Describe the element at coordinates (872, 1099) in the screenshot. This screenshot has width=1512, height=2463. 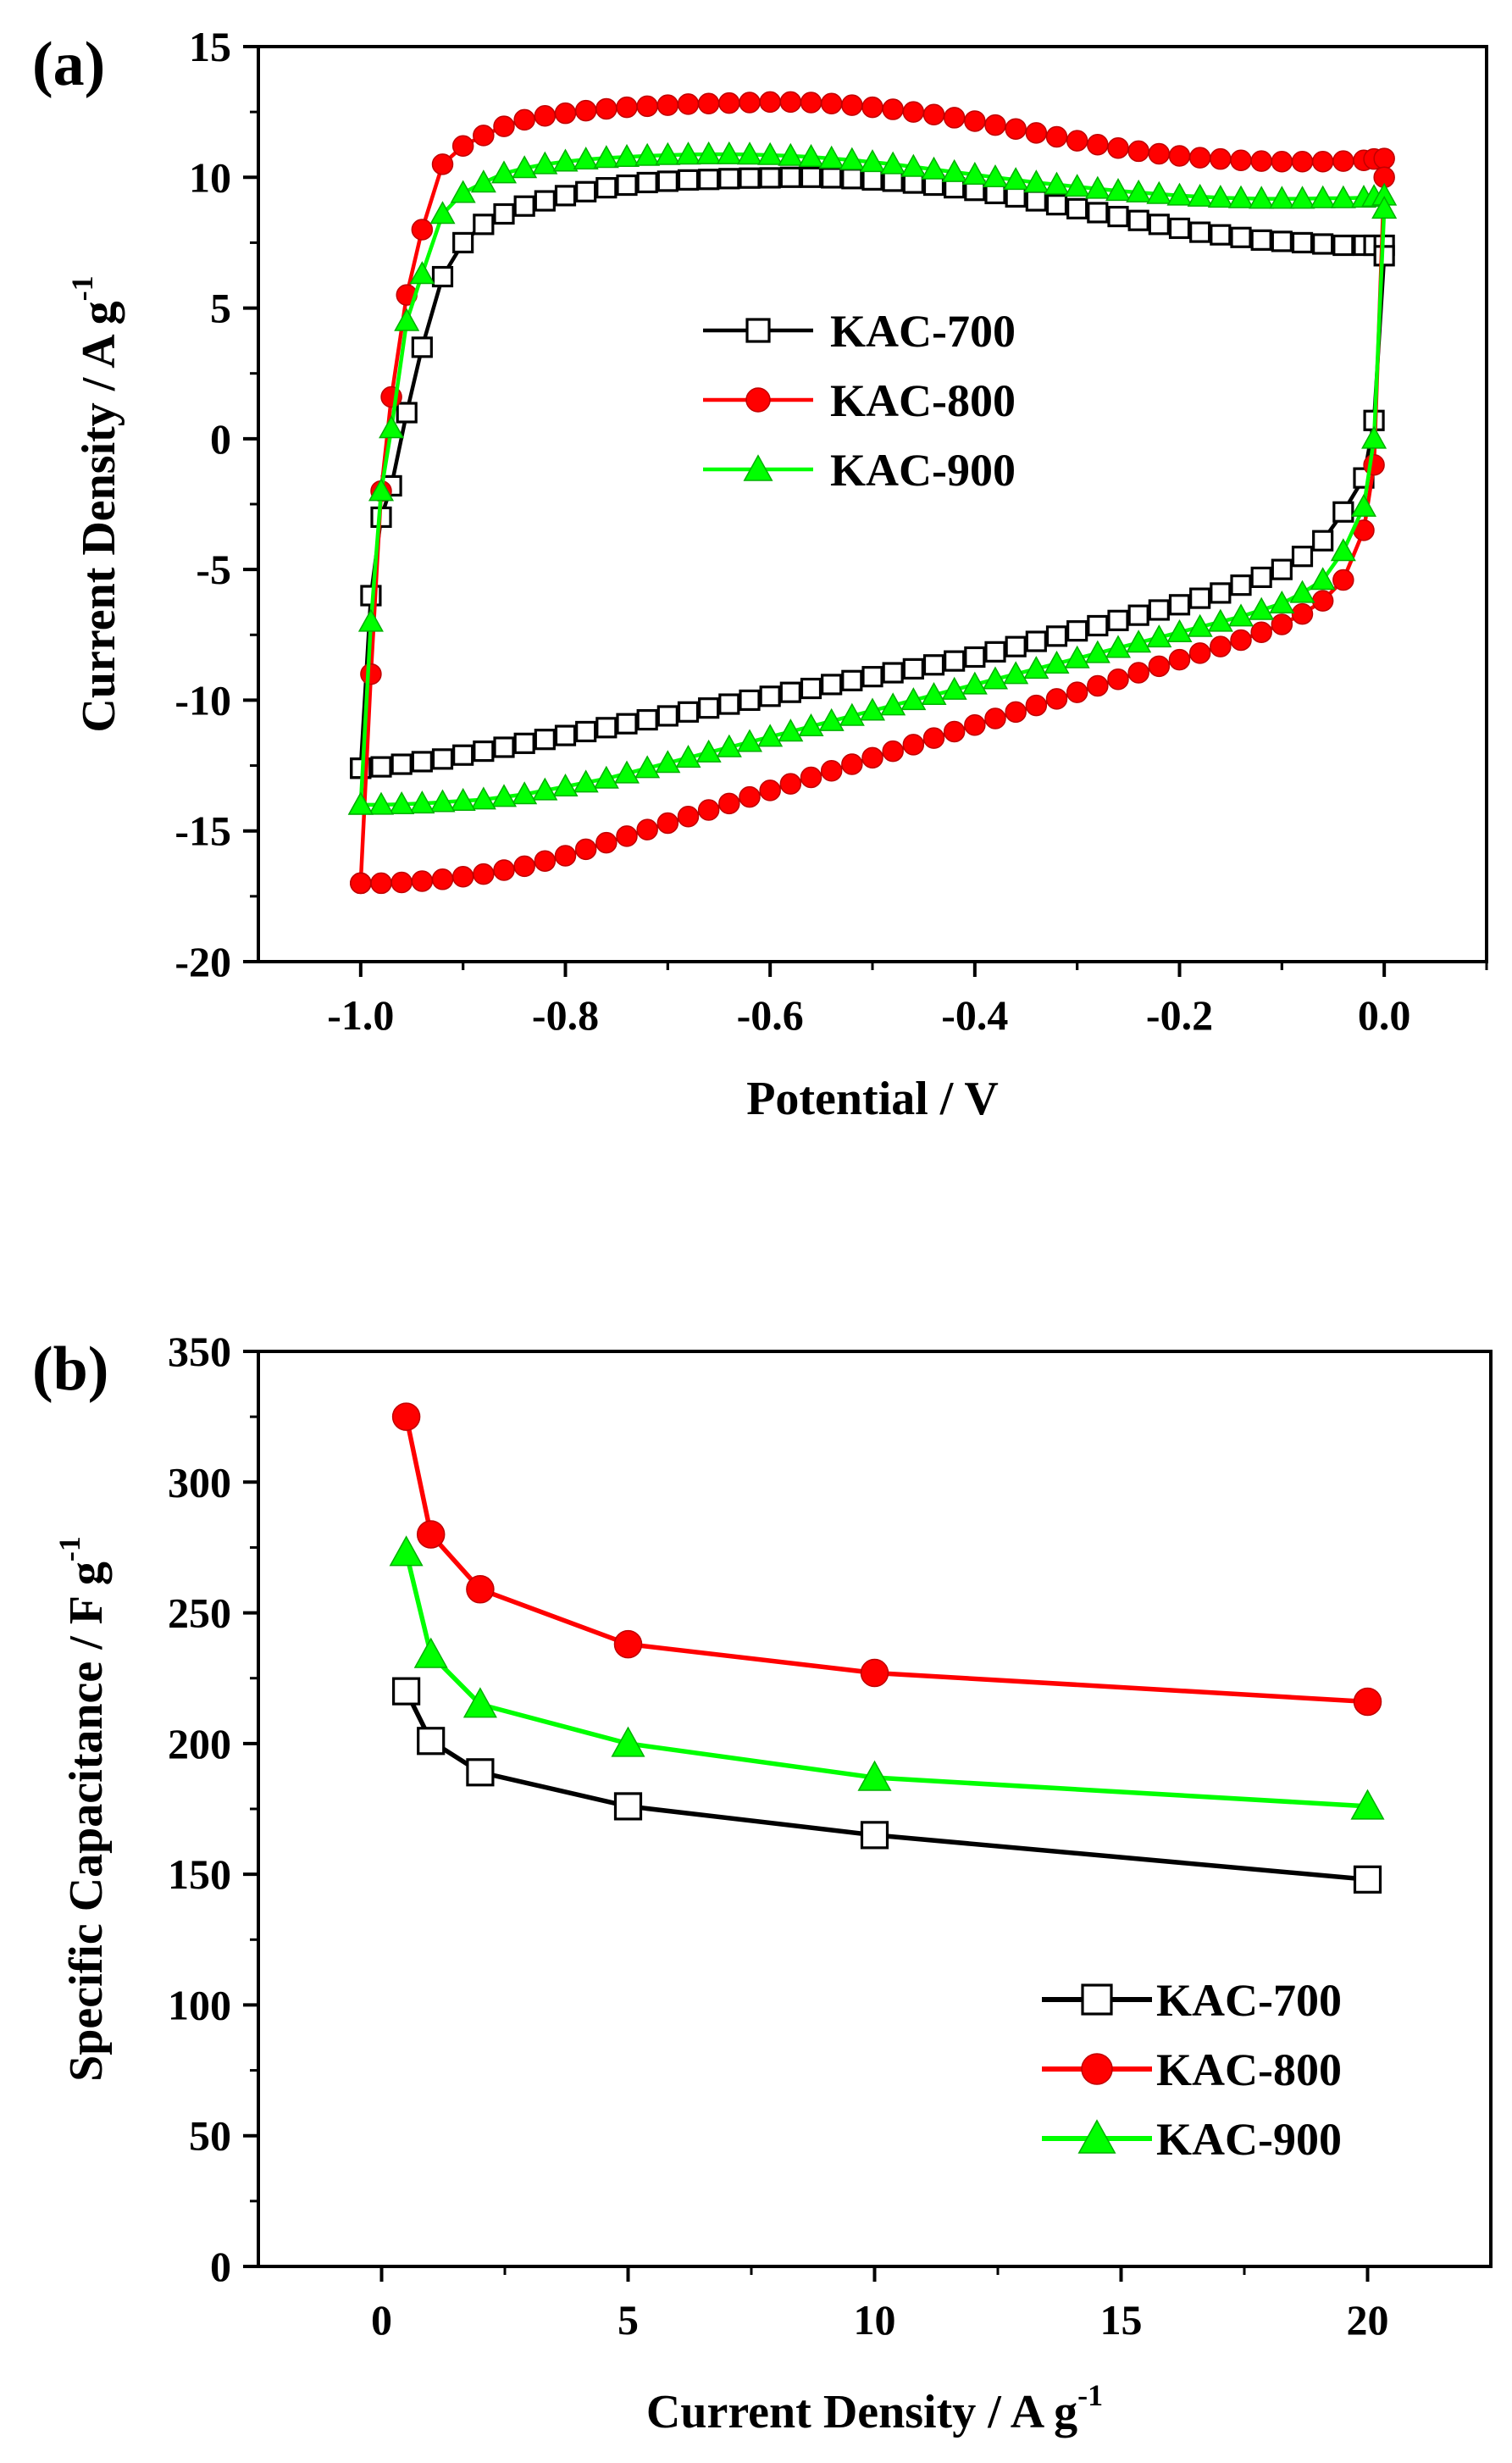
I see `x-axis-title-text: Potential / V` at that location.